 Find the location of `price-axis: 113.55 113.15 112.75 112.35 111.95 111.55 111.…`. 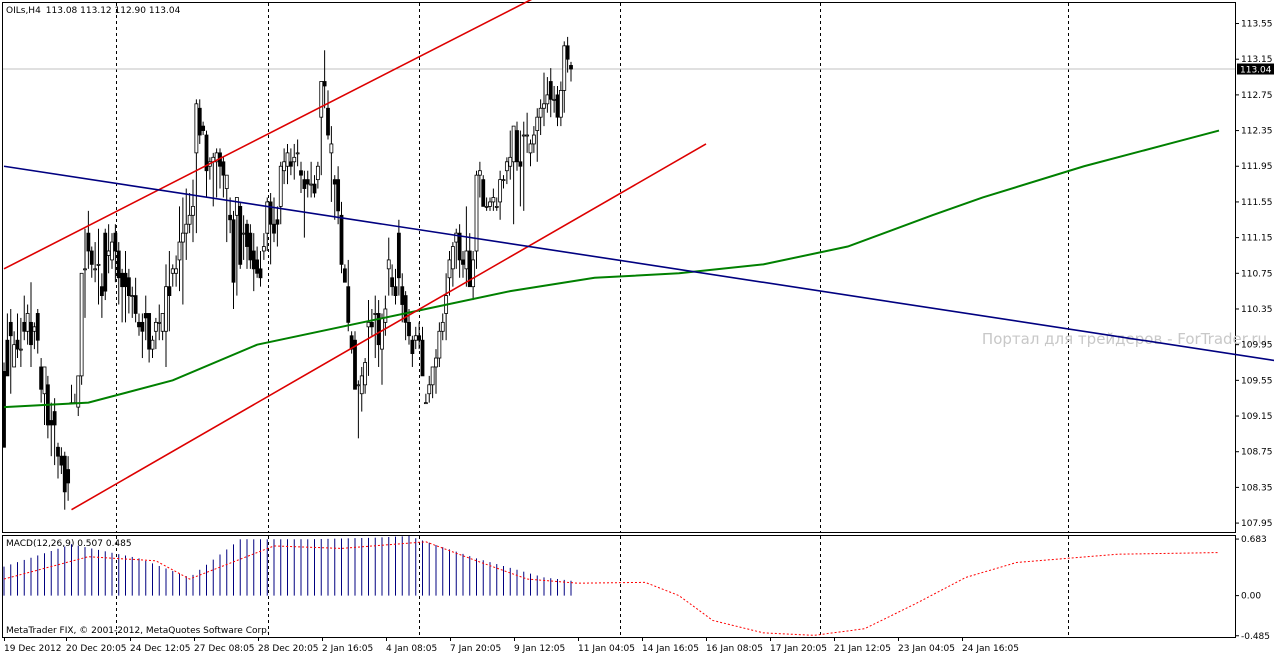

price-axis: 113.55 113.15 112.75 112.35 111.95 111.55 111.… is located at coordinates (1254, 274).